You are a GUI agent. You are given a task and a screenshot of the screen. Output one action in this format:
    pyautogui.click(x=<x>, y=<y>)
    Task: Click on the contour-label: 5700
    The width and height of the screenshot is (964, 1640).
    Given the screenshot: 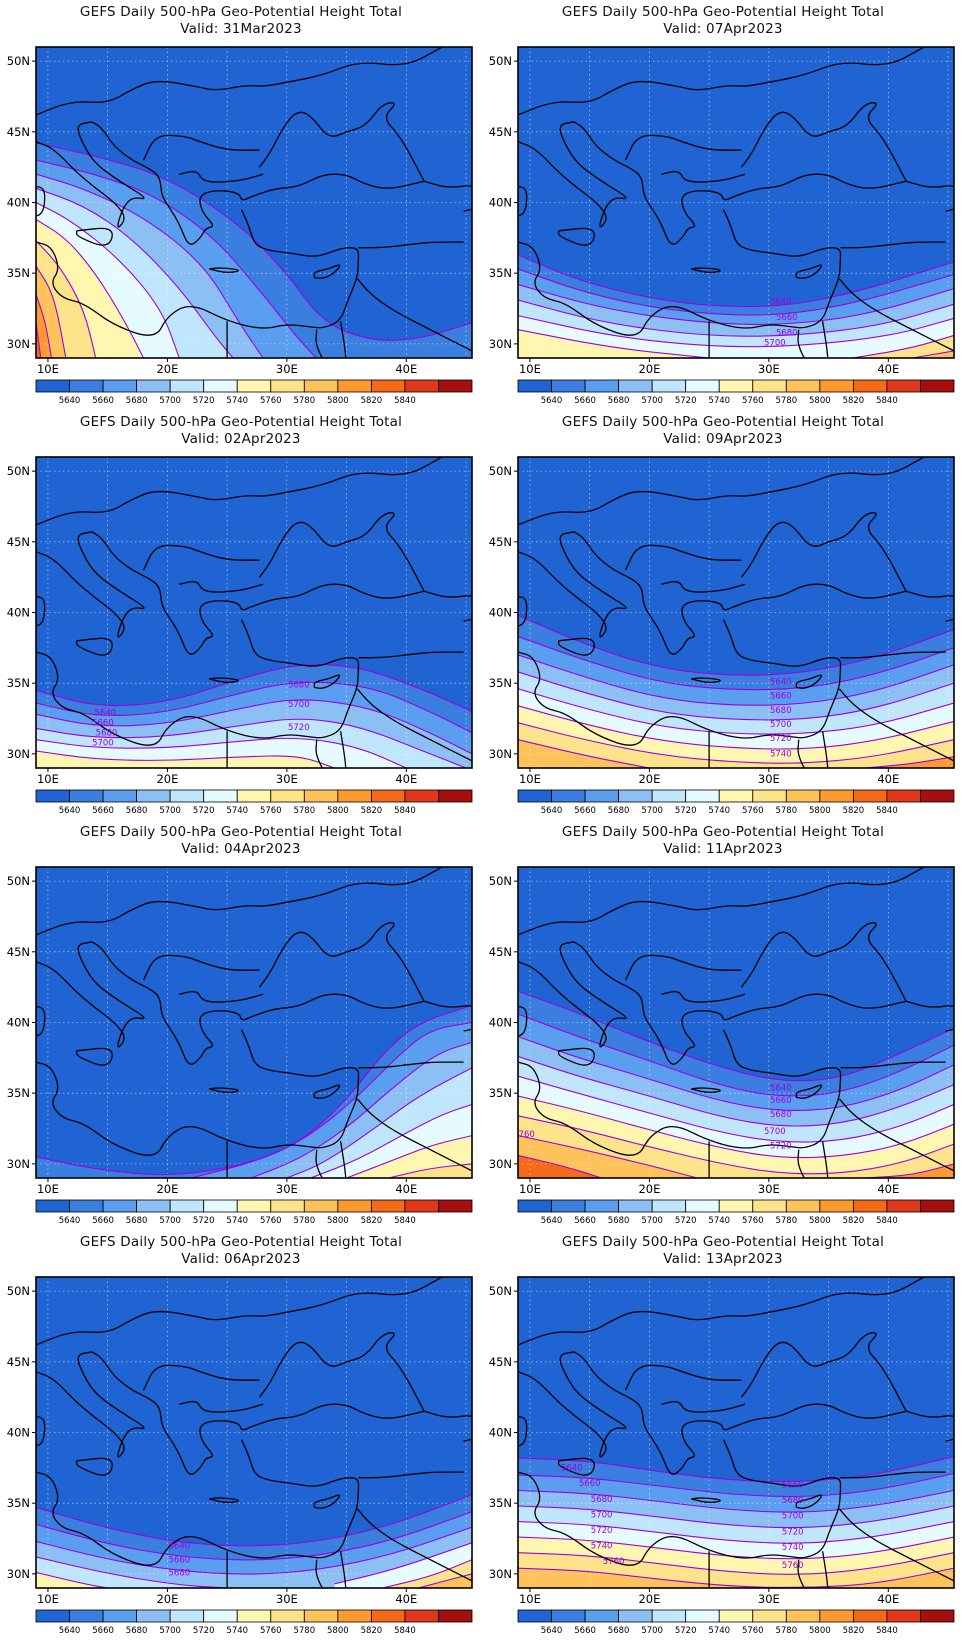 What is the action you would take?
    pyautogui.click(x=602, y=1515)
    